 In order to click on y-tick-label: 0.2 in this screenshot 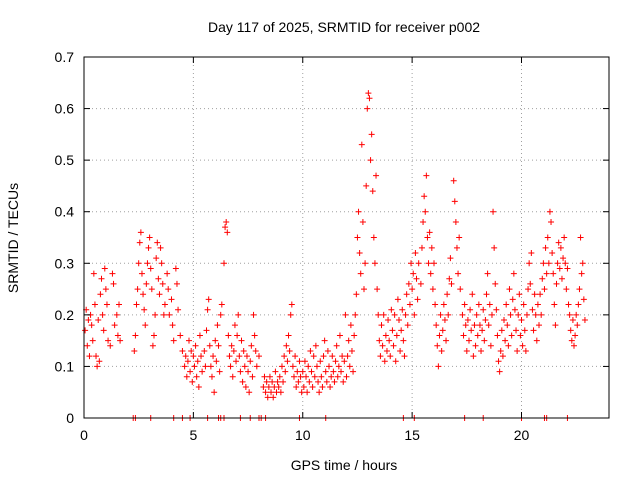, I will do `click(65, 315)`.